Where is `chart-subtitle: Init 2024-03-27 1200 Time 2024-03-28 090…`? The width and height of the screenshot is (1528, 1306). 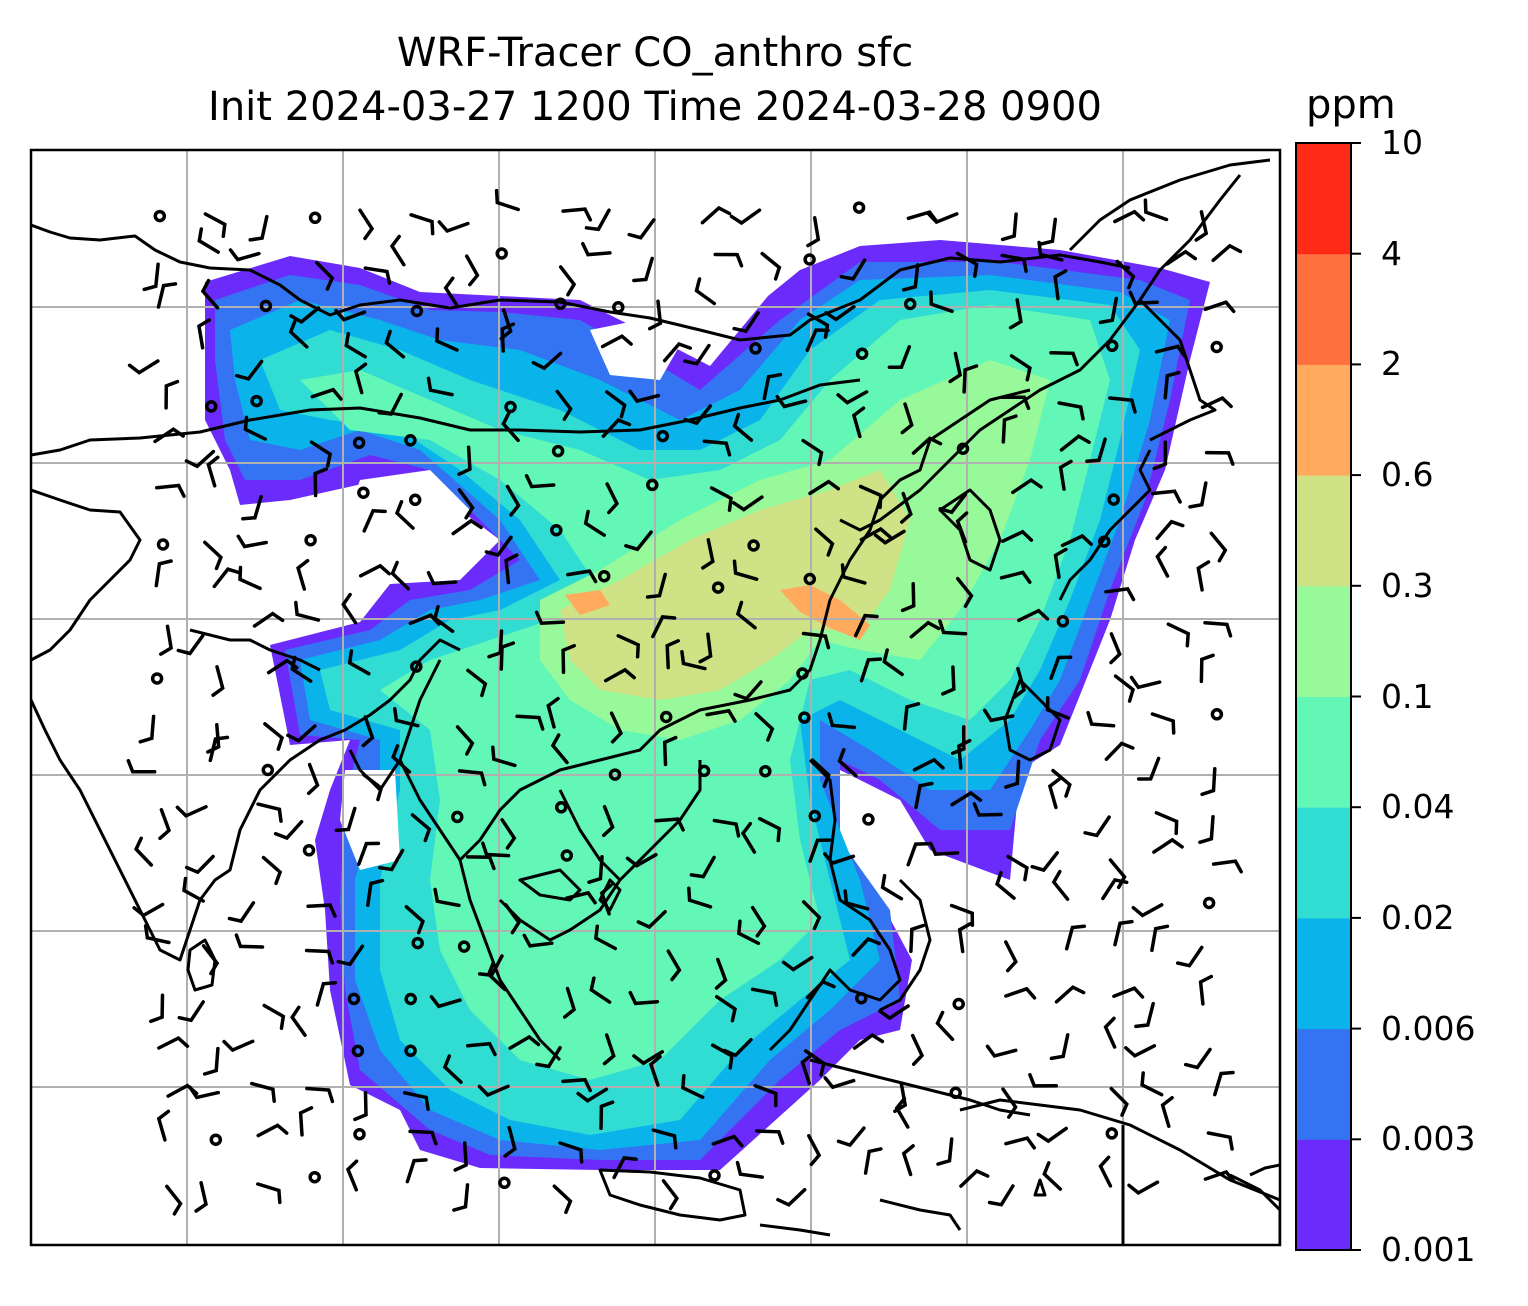
chart-subtitle: Init 2024-03-27 1200 Time 2024-03-28 090… is located at coordinates (655, 107).